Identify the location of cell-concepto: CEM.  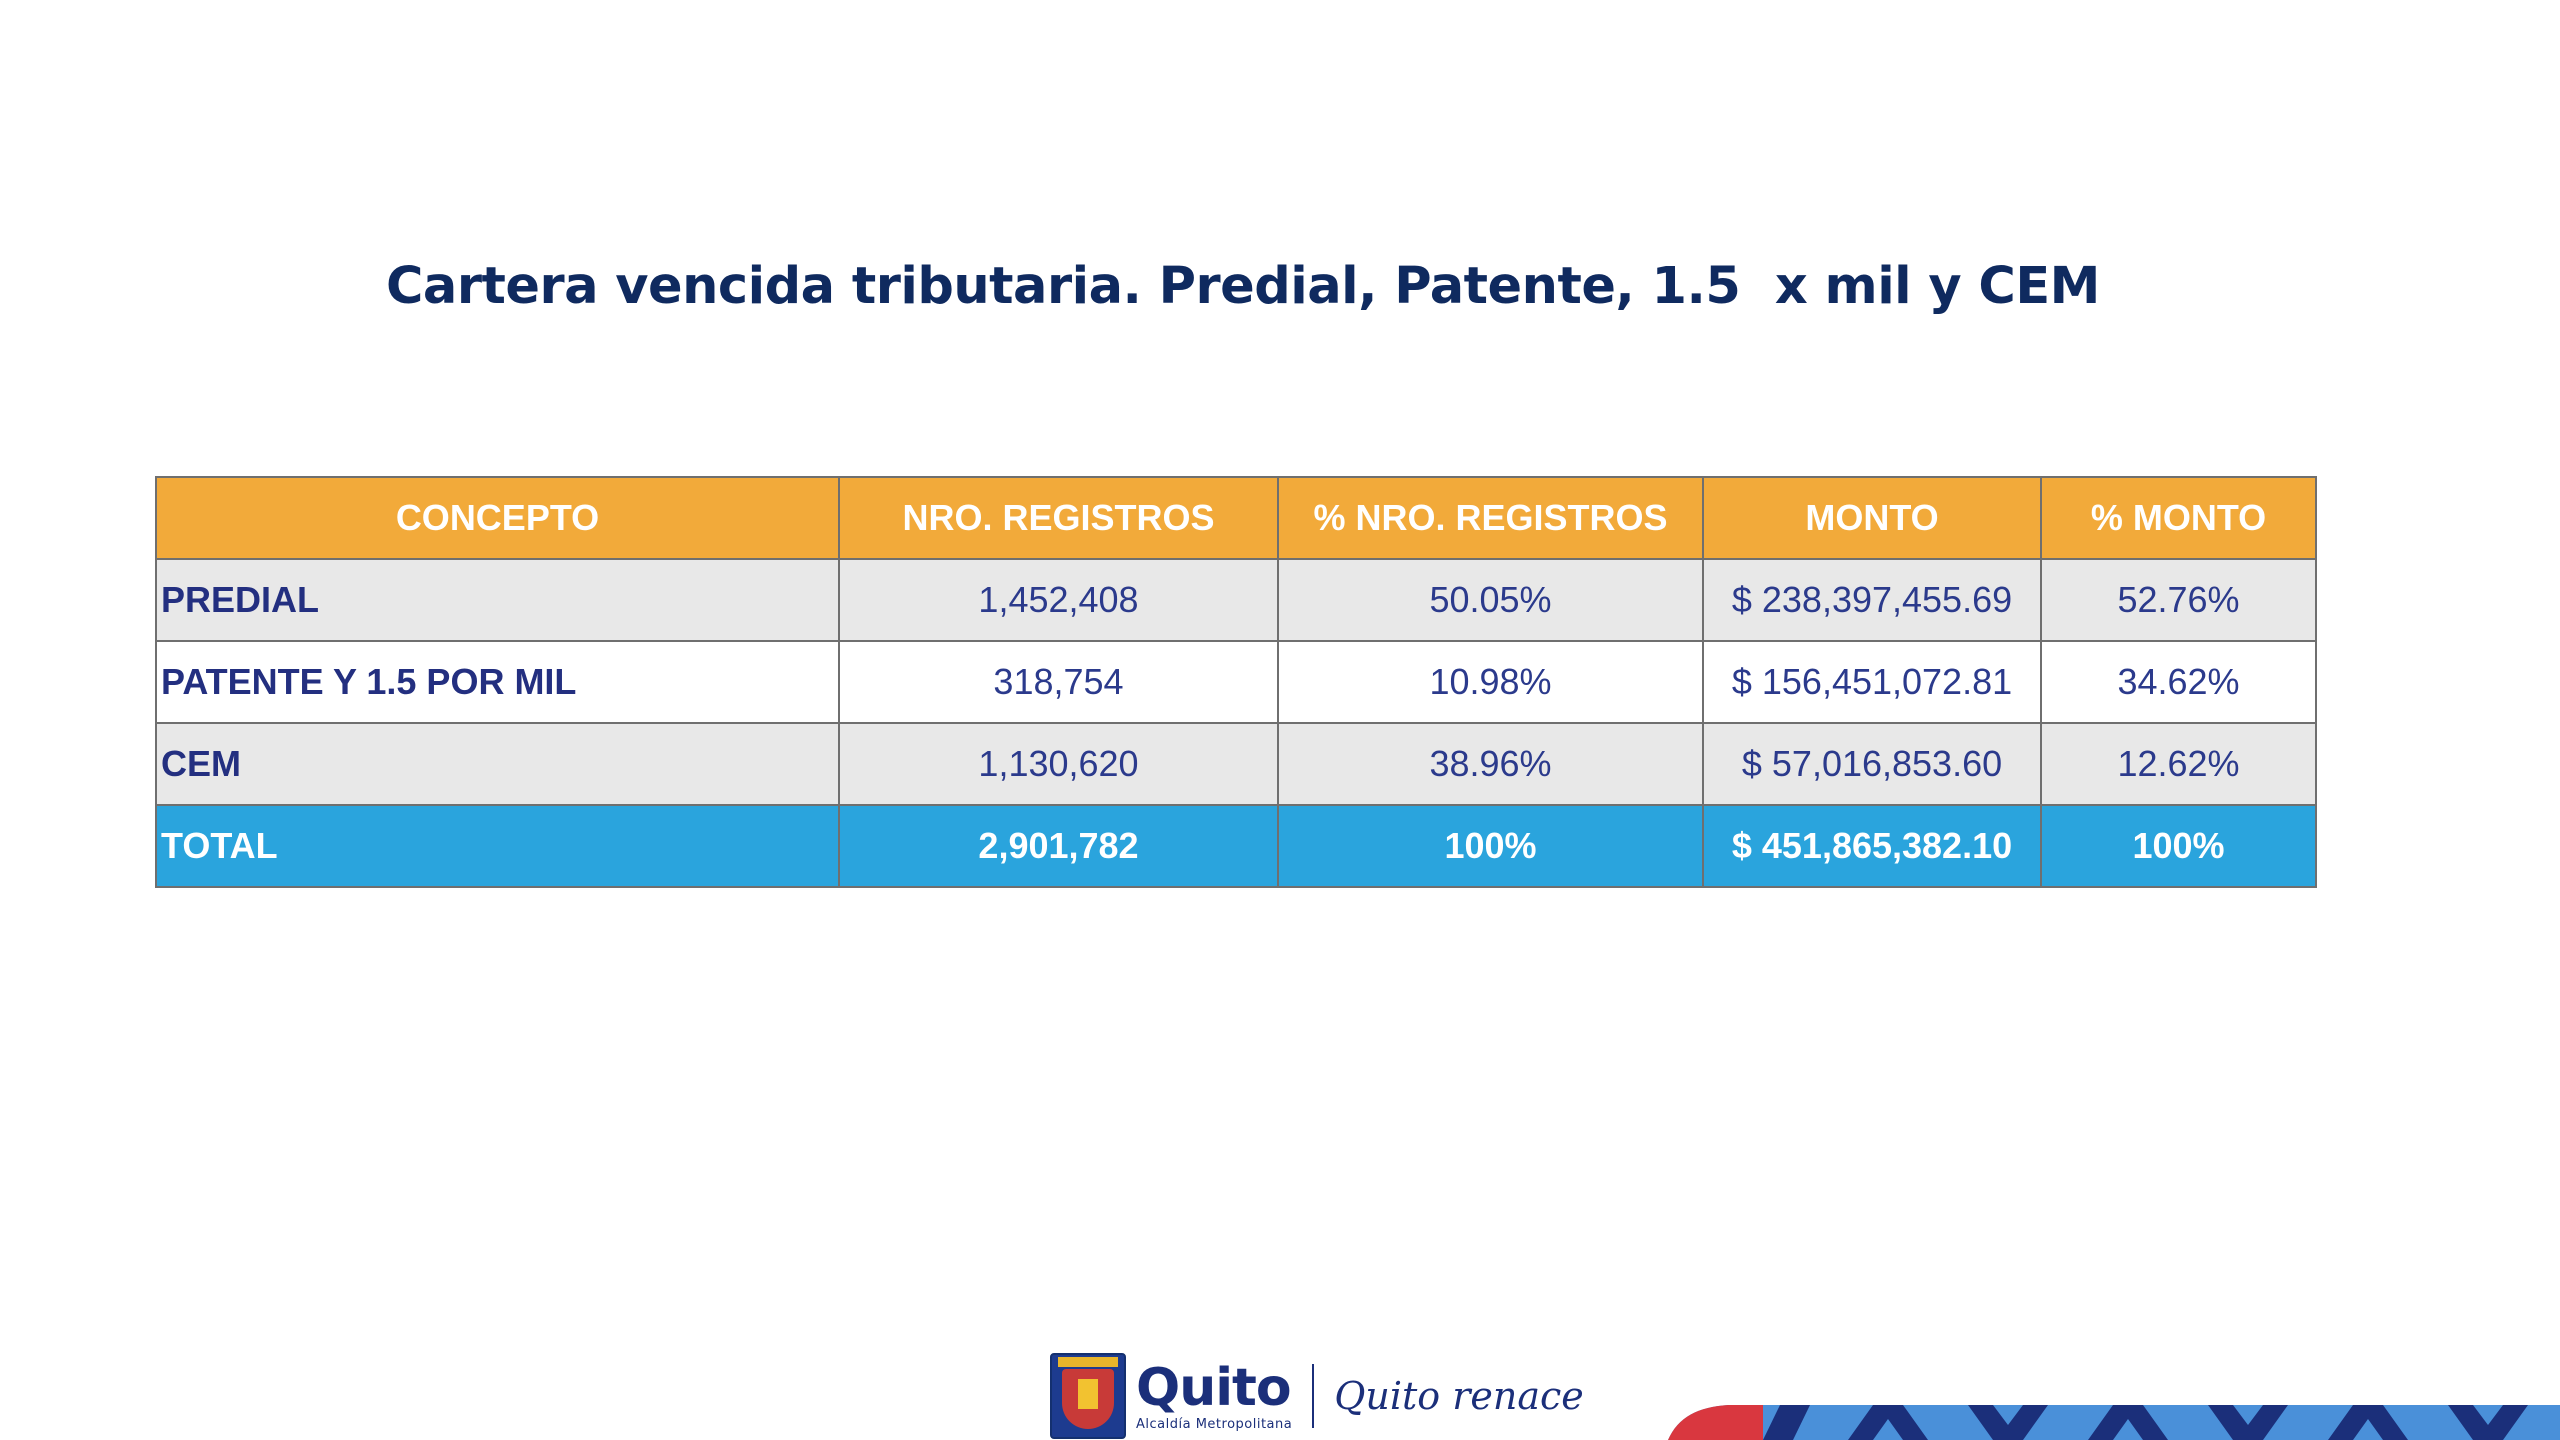
(497, 764).